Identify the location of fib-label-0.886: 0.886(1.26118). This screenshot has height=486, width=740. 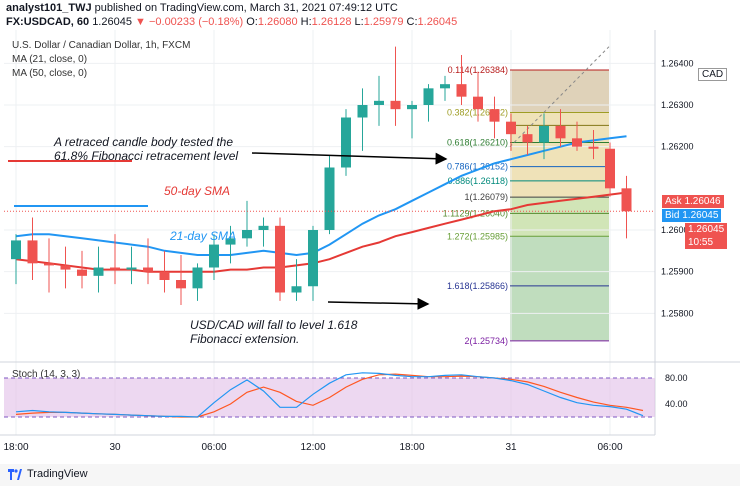
(478, 181).